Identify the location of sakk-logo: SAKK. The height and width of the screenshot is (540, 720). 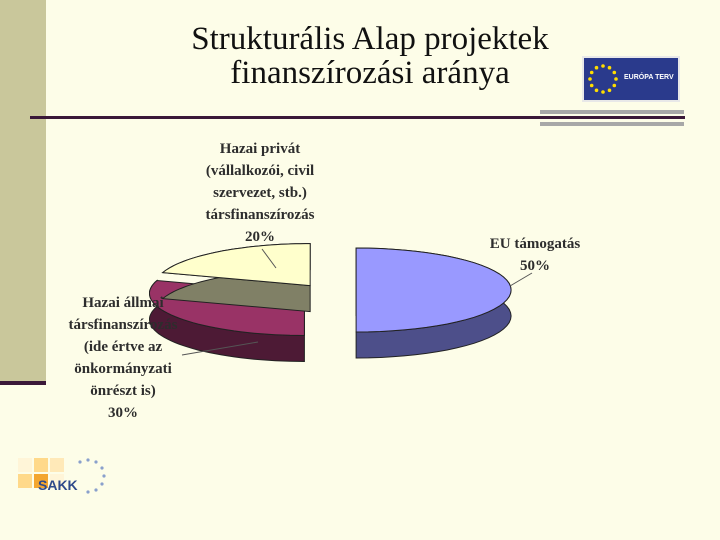
(64, 476).